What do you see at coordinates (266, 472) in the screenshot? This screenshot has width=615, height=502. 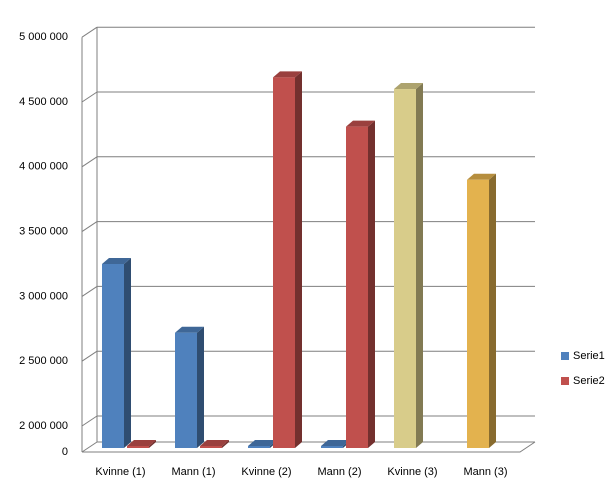 I see `x-tick-label: Kvinne (2)` at bounding box center [266, 472].